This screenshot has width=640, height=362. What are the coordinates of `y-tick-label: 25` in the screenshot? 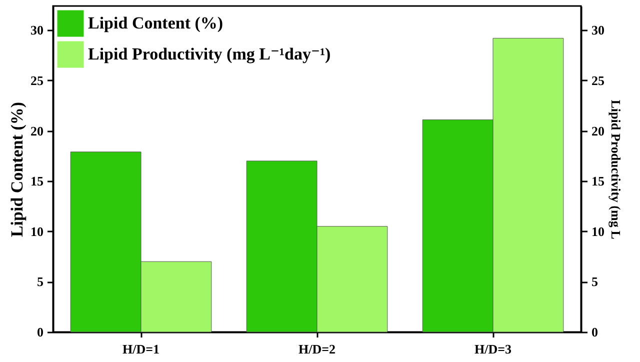 It's located at (37, 80).